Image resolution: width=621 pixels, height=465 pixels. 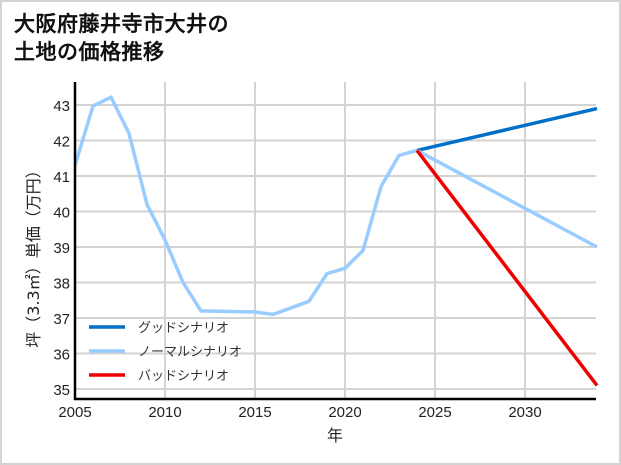 What do you see at coordinates (164, 412) in the screenshot?
I see `x-tick-label: 2010` at bounding box center [164, 412].